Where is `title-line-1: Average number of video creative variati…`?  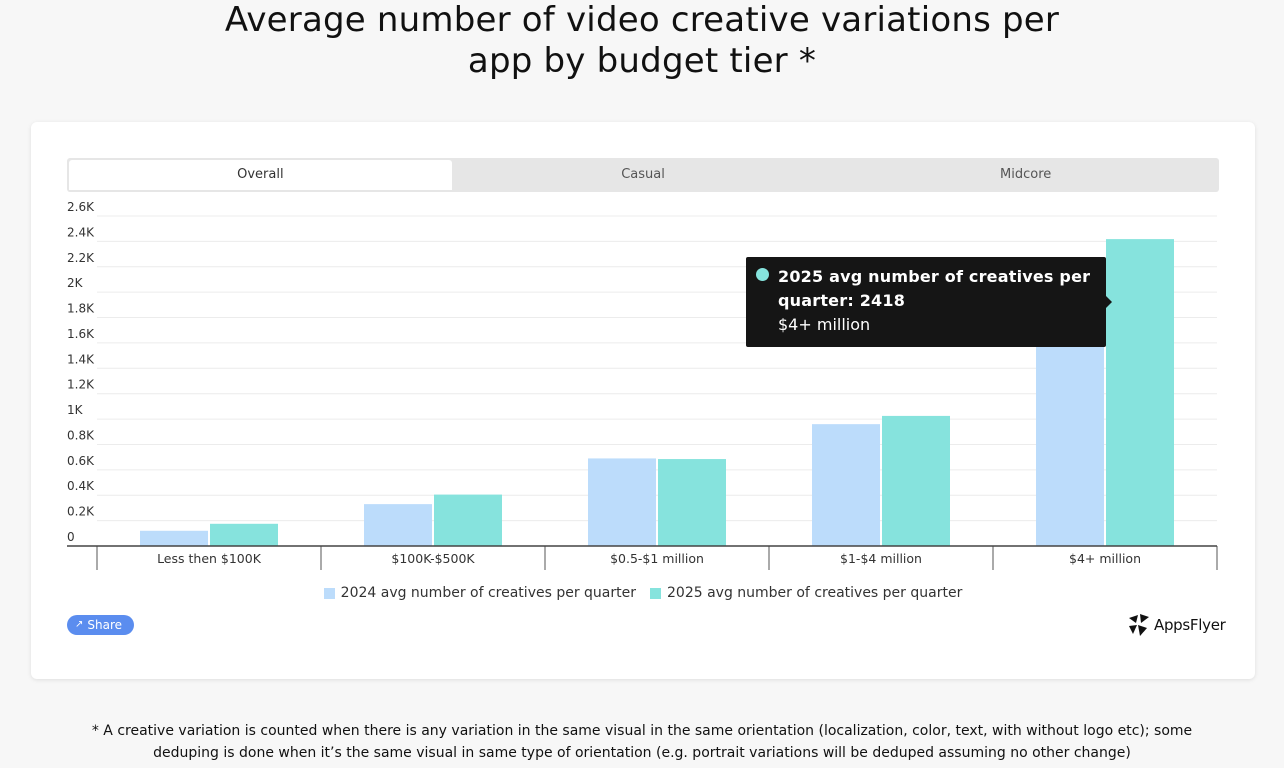 title-line-1: Average number of video creative variati… is located at coordinates (642, 20).